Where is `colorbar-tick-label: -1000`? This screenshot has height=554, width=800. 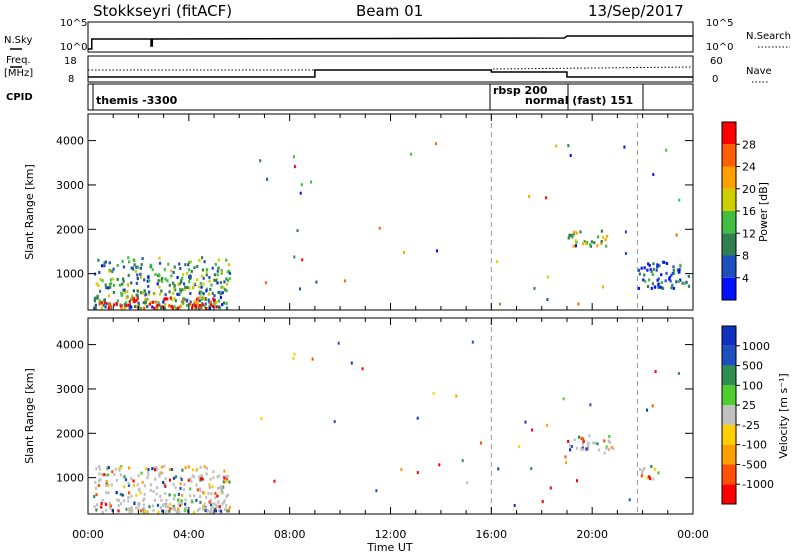
colorbar-tick-label: -1000 is located at coordinates (758, 484).